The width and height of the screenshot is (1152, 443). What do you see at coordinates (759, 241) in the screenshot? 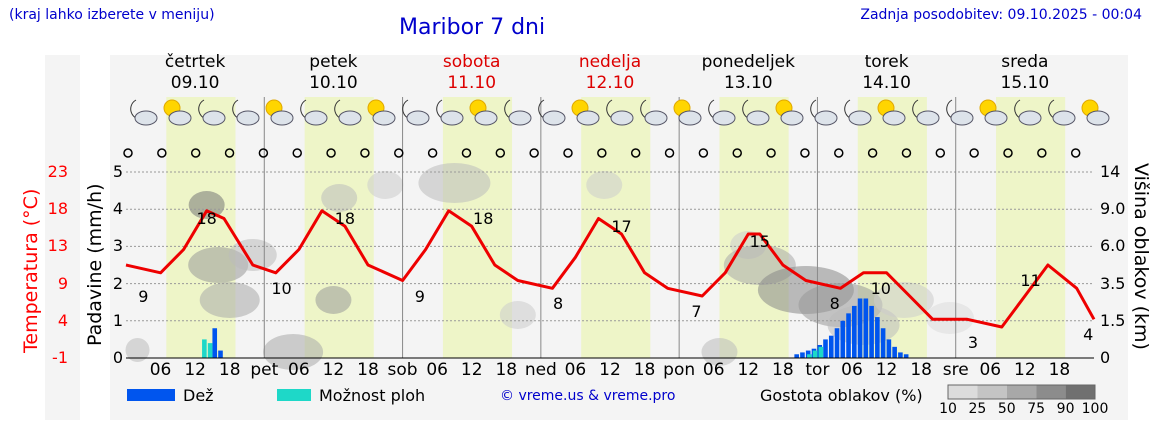
I see `temperature-value-label: 15` at bounding box center [759, 241].